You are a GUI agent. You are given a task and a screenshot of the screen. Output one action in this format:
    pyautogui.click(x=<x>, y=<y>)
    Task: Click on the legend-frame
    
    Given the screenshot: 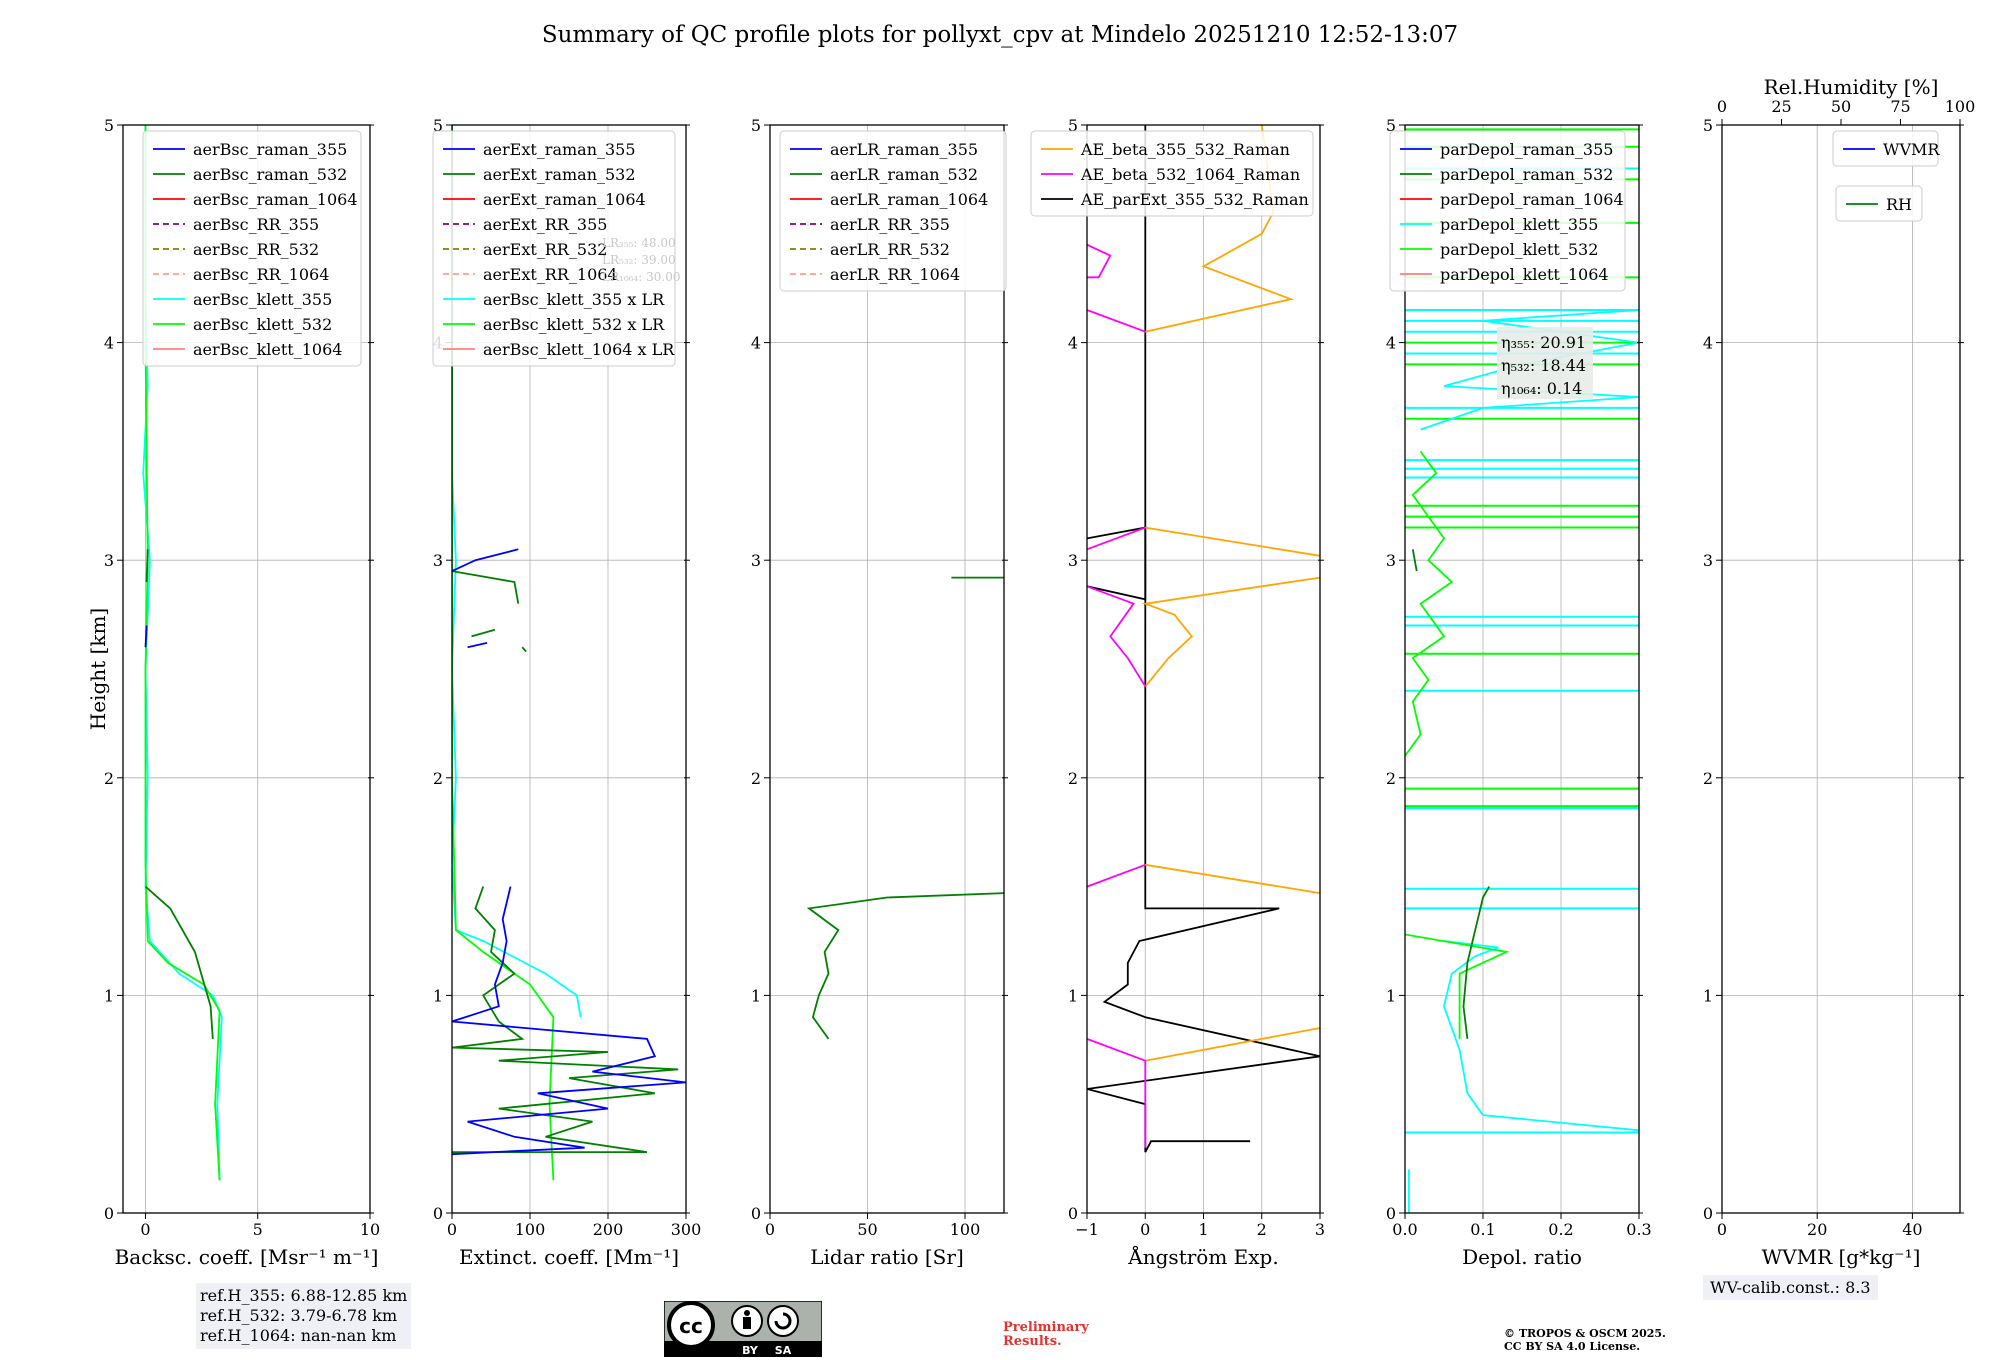 What is the action you would take?
    pyautogui.click(x=1507, y=211)
    